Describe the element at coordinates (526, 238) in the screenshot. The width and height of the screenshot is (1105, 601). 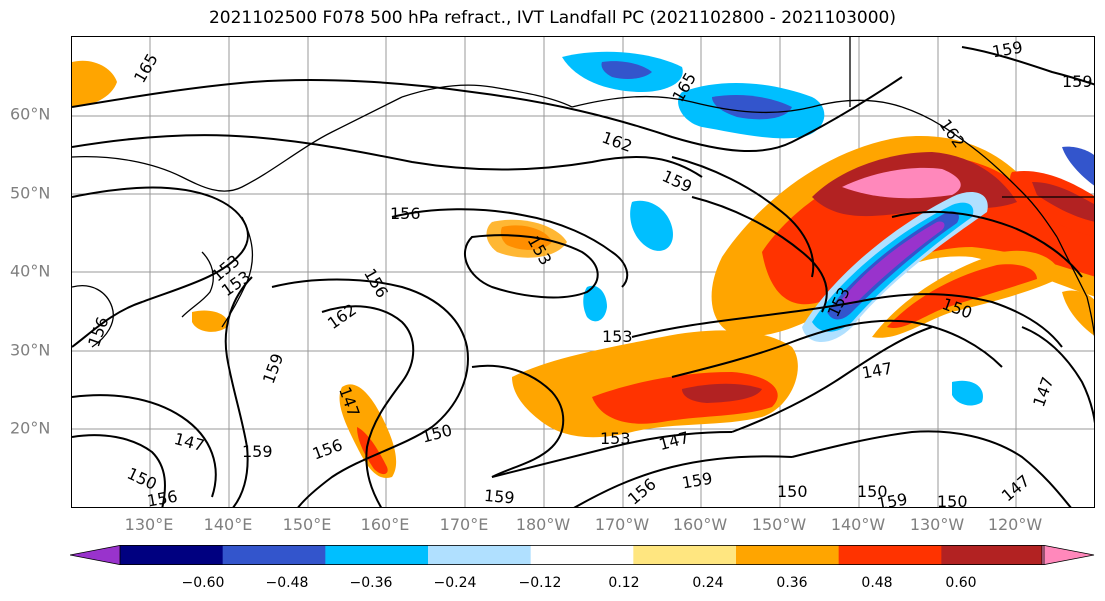
I see `central-positive-outer` at that location.